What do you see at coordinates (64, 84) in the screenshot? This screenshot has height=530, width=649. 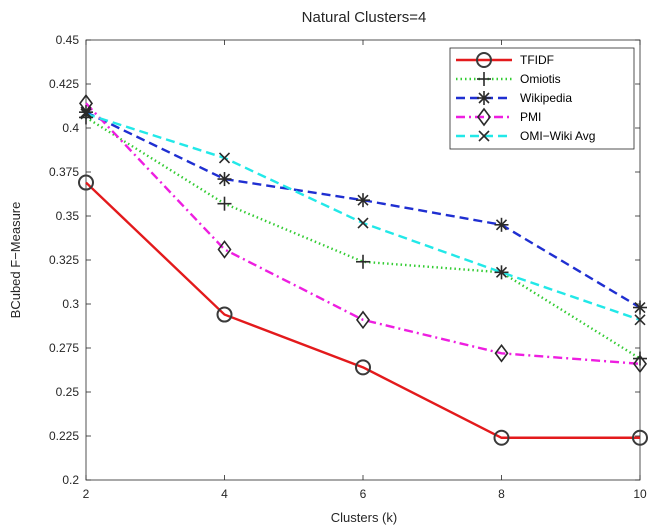 I see `y-tick-label: 0.425` at bounding box center [64, 84].